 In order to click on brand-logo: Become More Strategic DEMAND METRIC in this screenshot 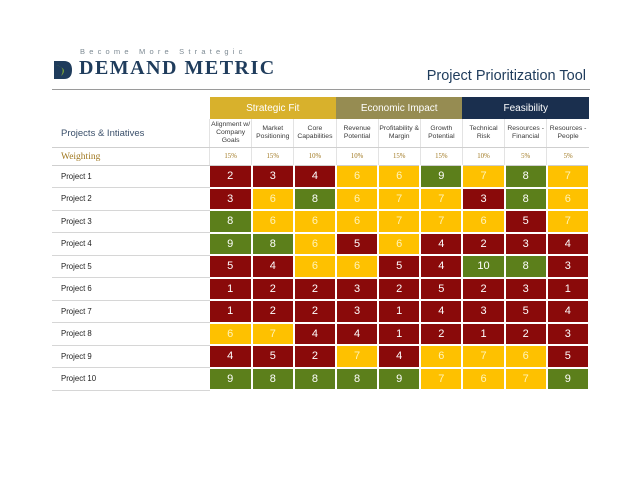, I will do `click(163, 67)`.